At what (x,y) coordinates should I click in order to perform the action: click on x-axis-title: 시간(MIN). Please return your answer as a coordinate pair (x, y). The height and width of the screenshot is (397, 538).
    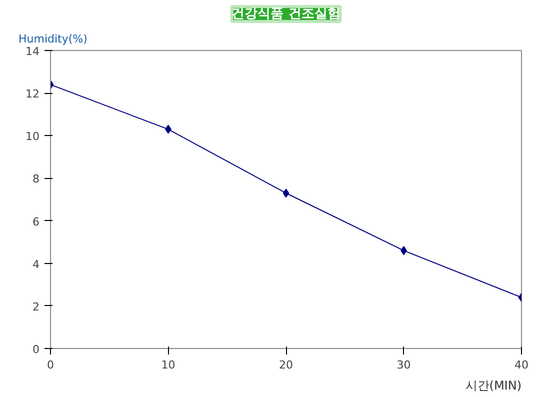
    Looking at the image, I should click on (493, 385).